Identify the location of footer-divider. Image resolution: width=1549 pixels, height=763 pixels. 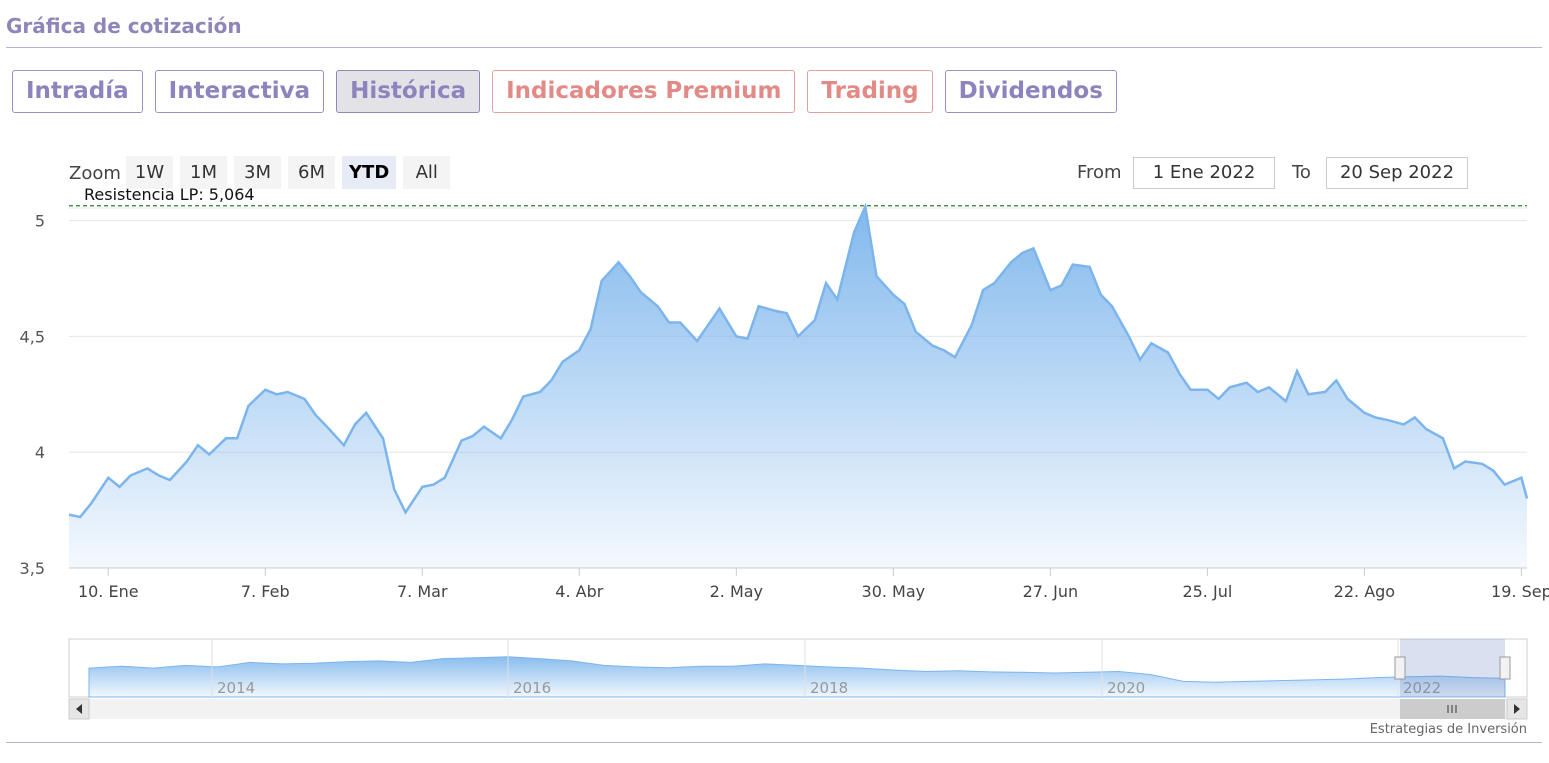
(774, 742).